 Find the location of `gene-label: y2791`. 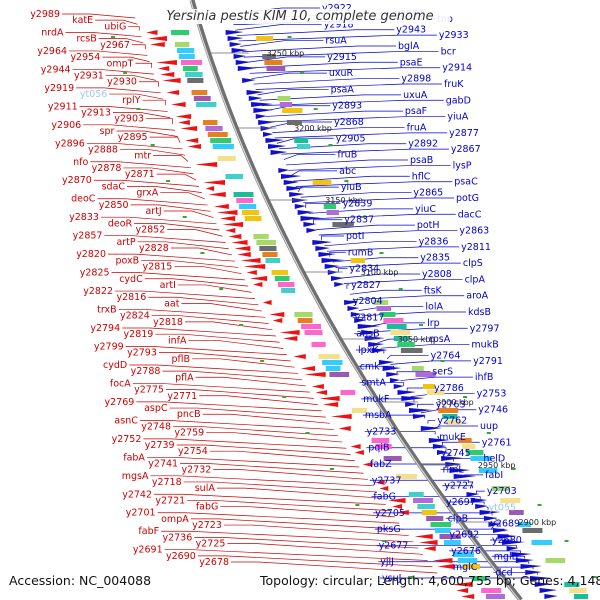

gene-label: y2791 is located at coordinates (488, 361).